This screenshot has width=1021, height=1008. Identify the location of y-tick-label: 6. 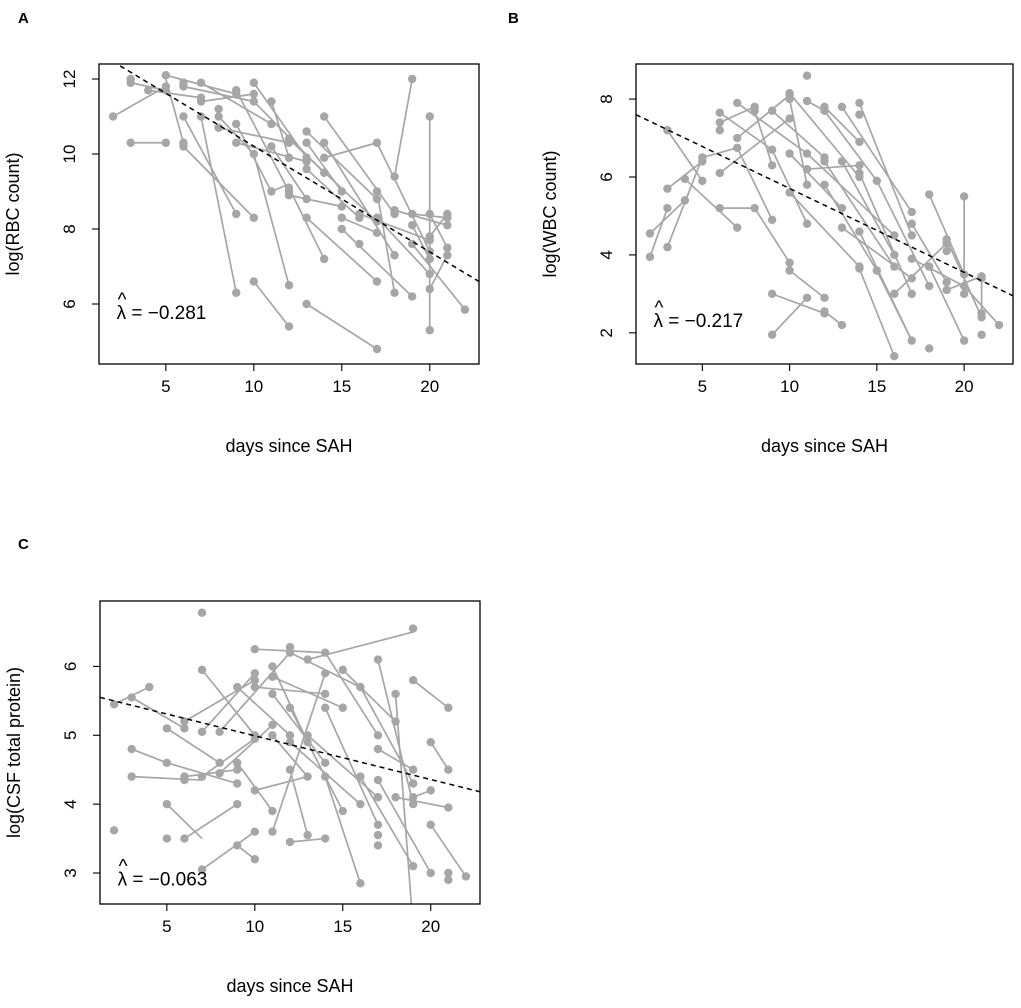
(70, 666).